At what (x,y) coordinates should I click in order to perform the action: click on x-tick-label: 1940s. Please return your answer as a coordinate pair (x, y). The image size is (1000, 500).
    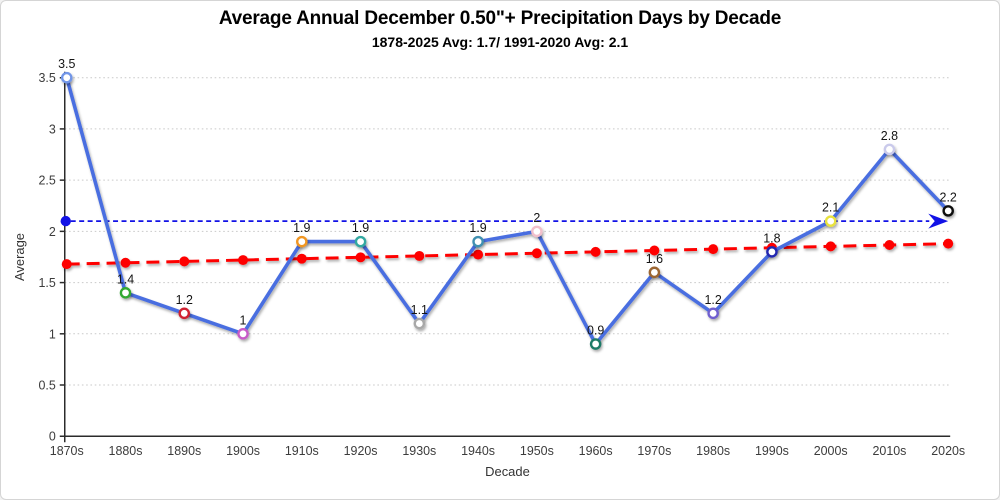
    Looking at the image, I should click on (478, 451).